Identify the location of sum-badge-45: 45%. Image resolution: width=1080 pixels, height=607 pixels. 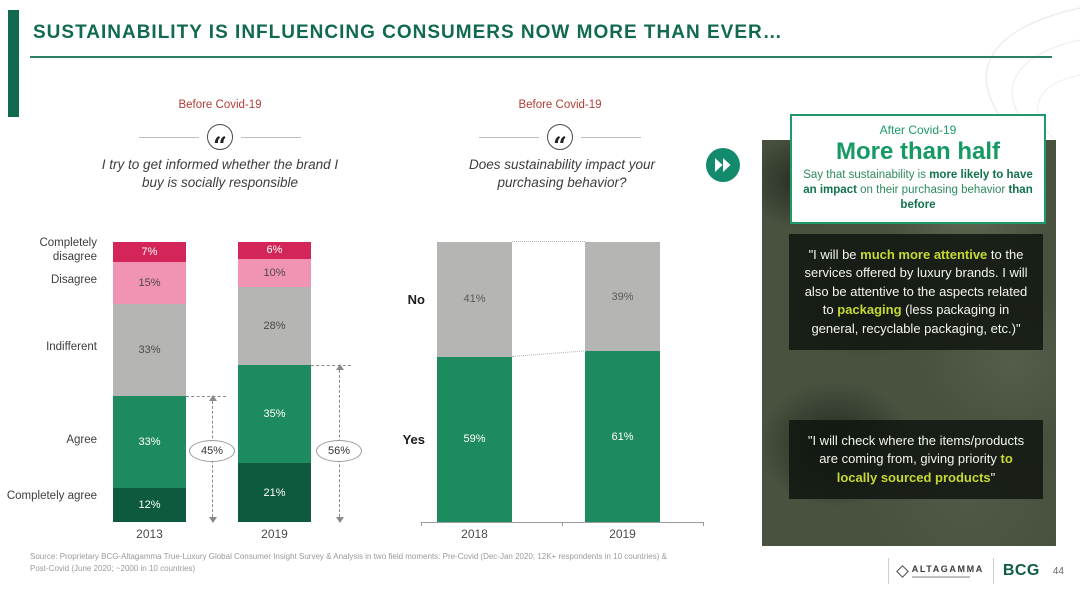
(212, 451).